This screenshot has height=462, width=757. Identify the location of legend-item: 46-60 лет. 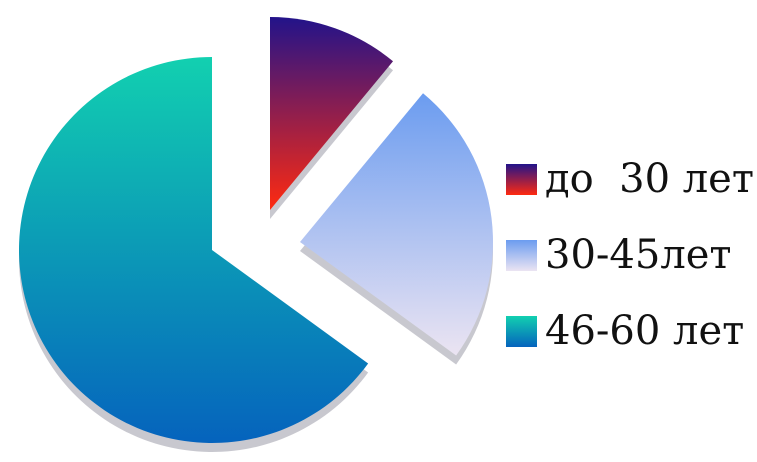
(628, 331).